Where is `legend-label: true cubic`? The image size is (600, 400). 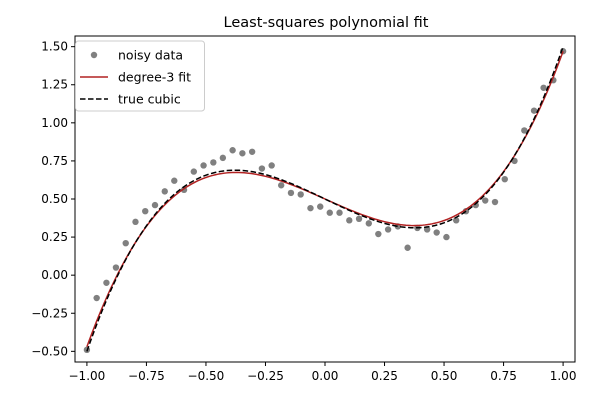 legend-label: true cubic is located at coordinates (149, 99).